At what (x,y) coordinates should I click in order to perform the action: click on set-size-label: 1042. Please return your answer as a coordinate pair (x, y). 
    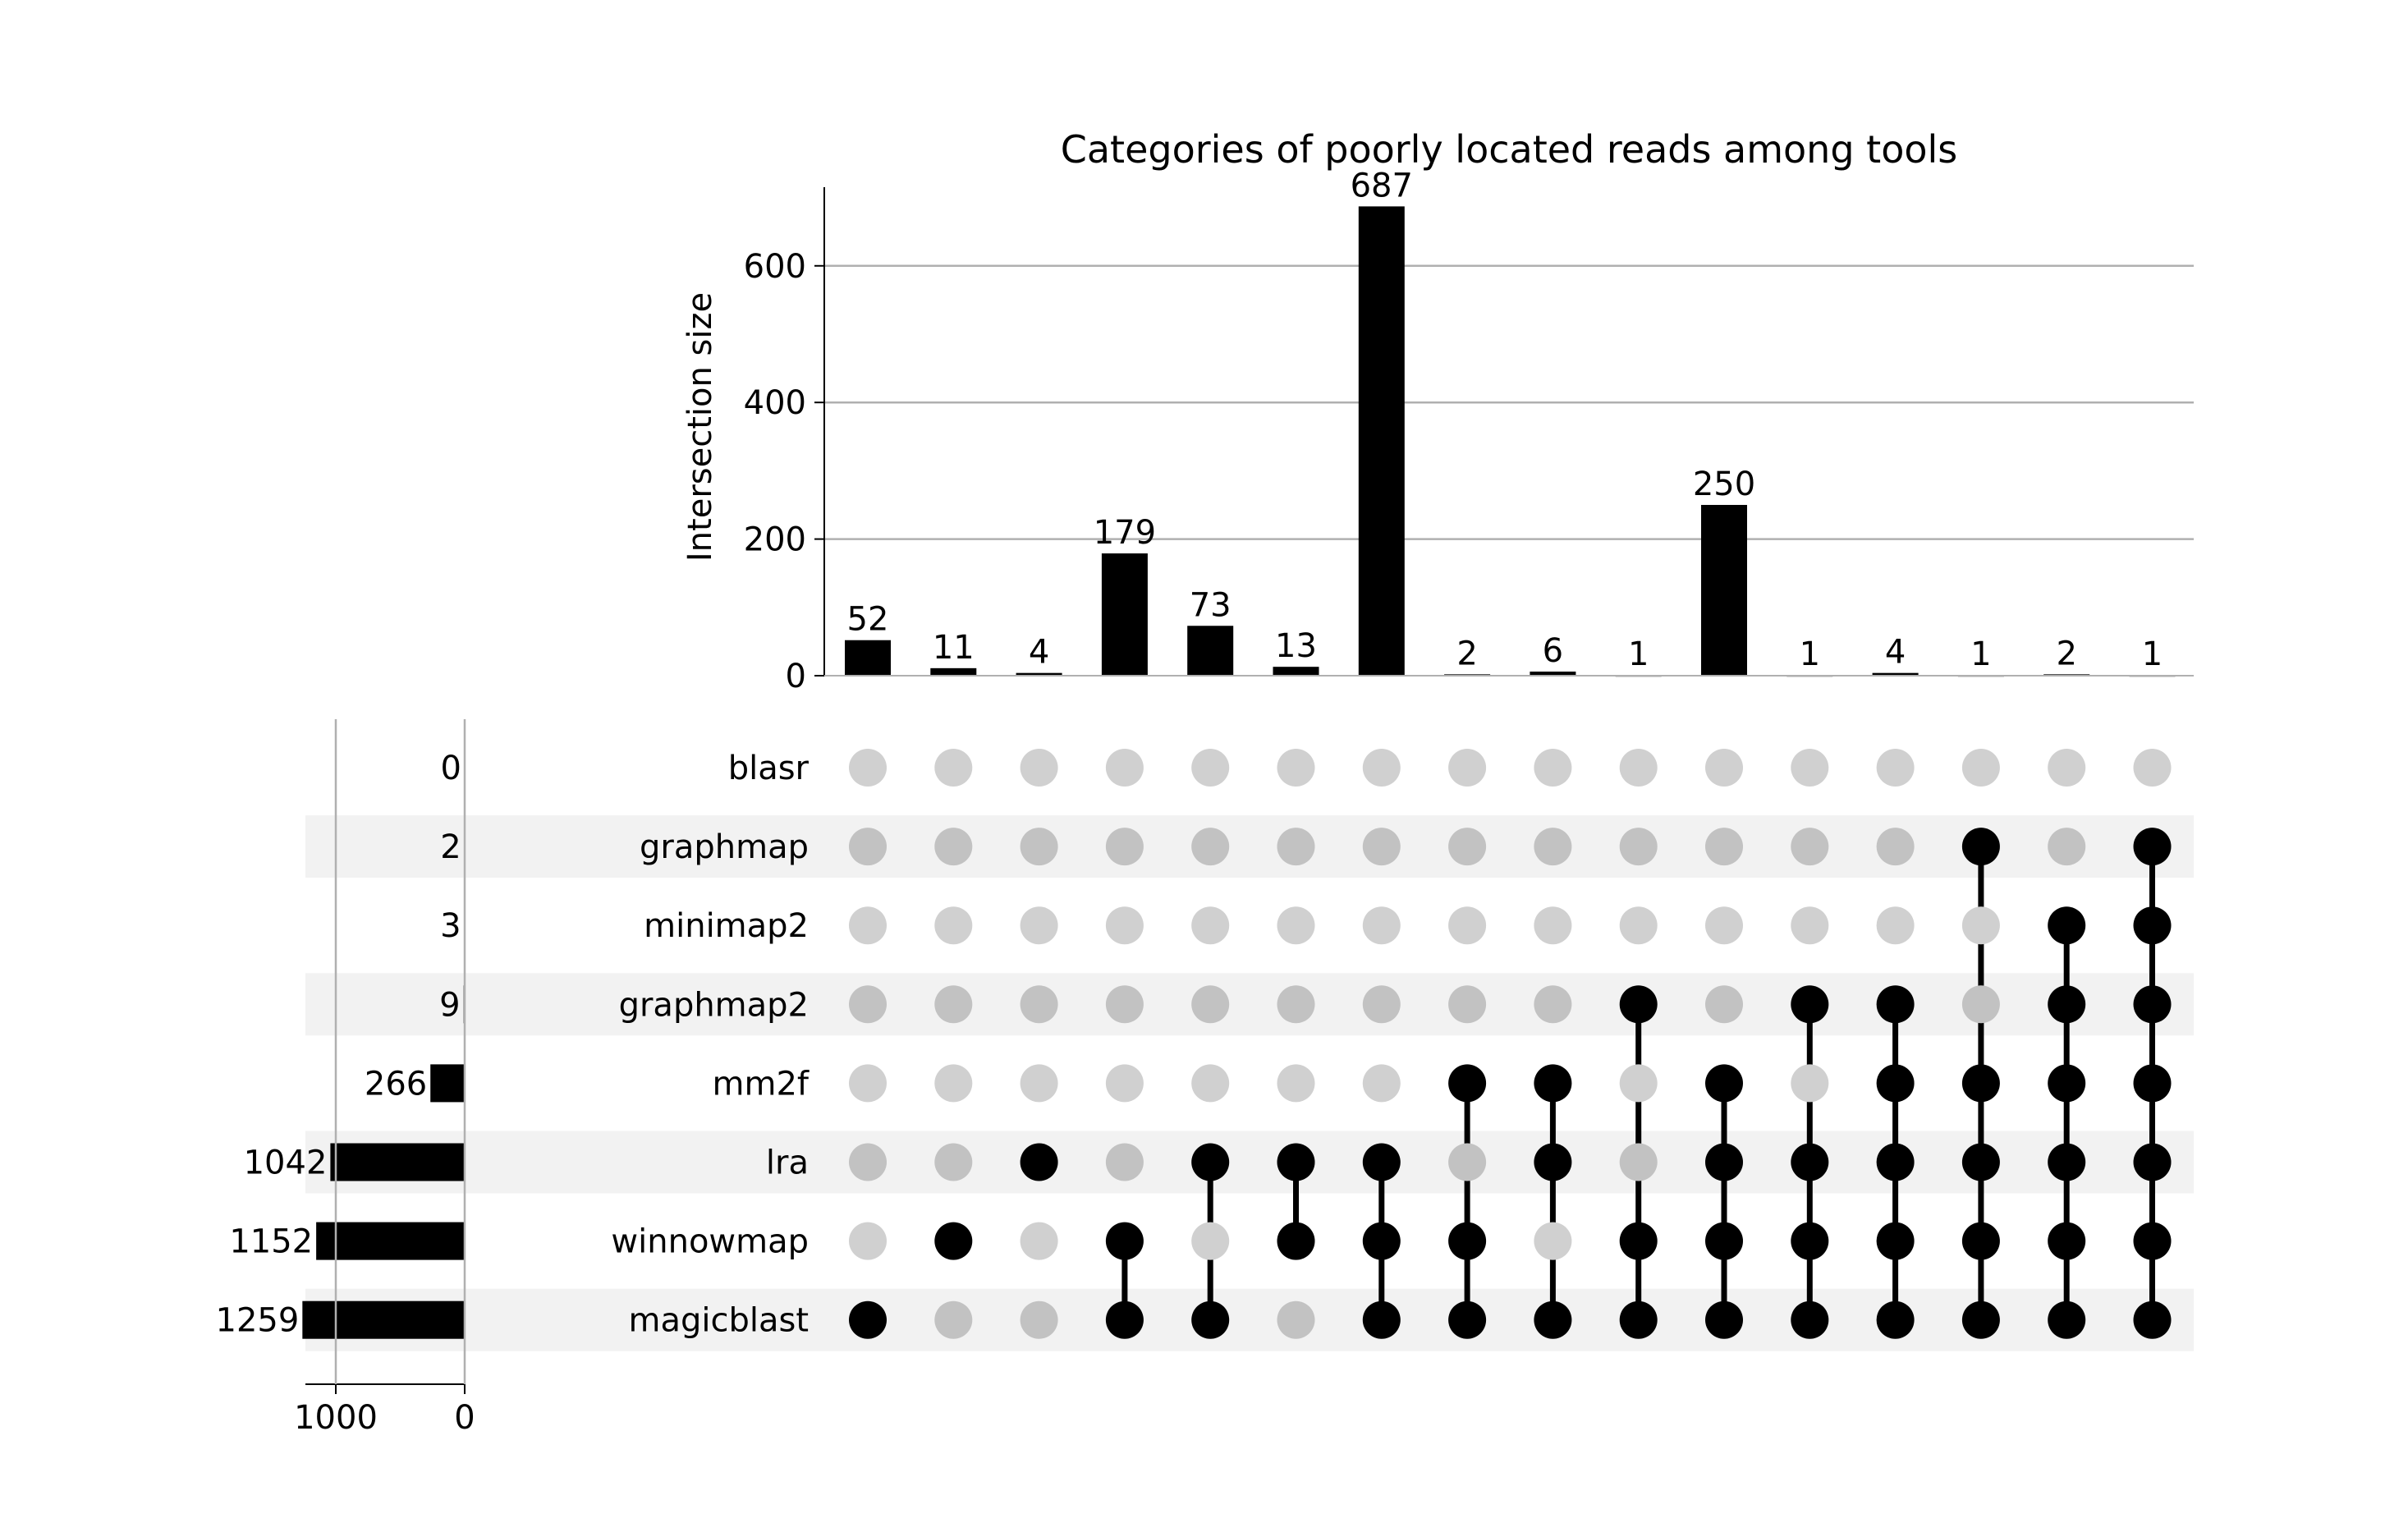
    Looking at the image, I should click on (286, 1163).